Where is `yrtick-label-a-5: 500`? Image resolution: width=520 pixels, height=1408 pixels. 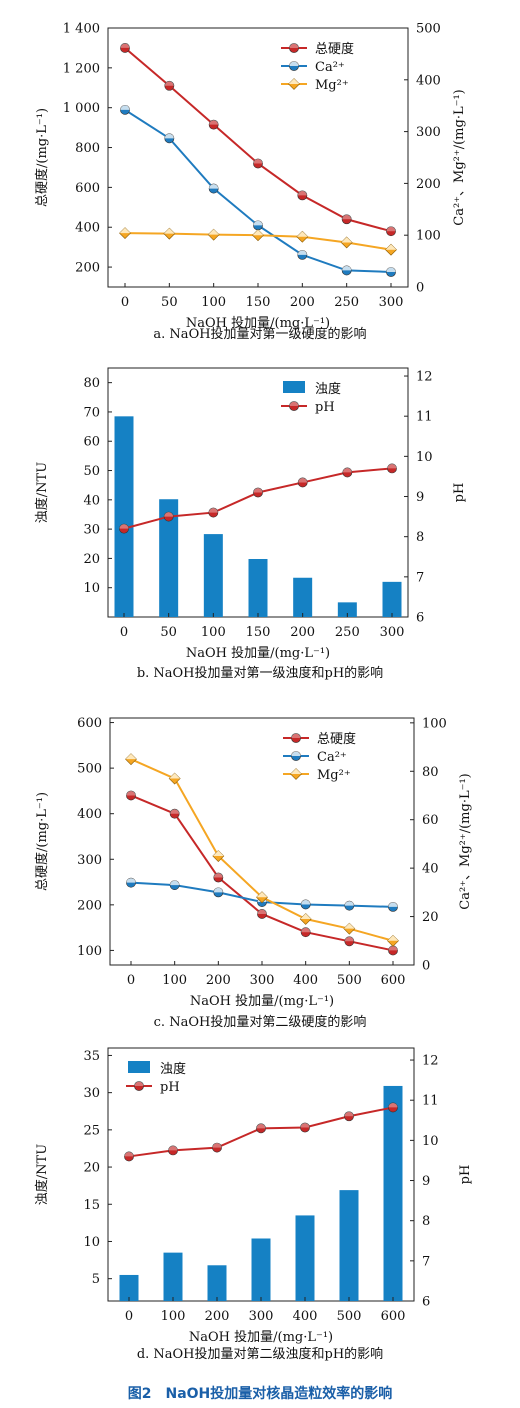 yrtick-label-a-5: 500 is located at coordinates (428, 29).